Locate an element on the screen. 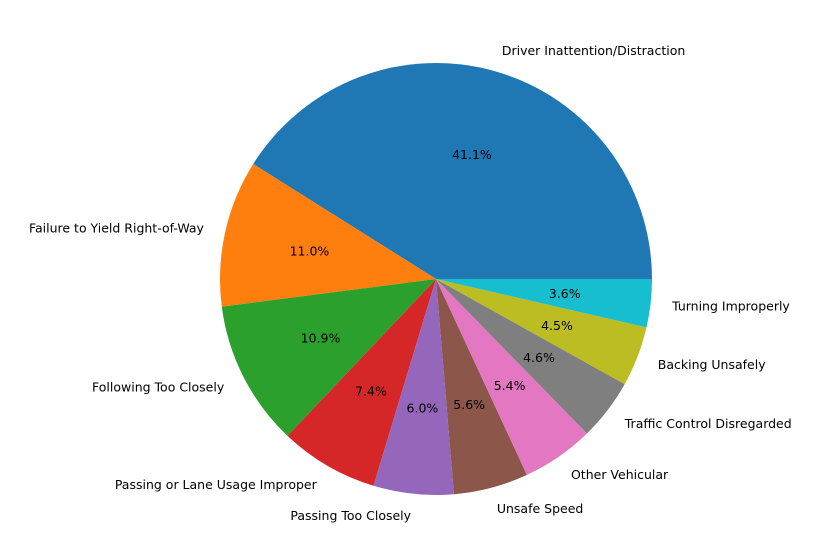 The image size is (821, 559). pie-pct-label-failure-to-yield-right-of-way: 11.0% is located at coordinates (310, 251).